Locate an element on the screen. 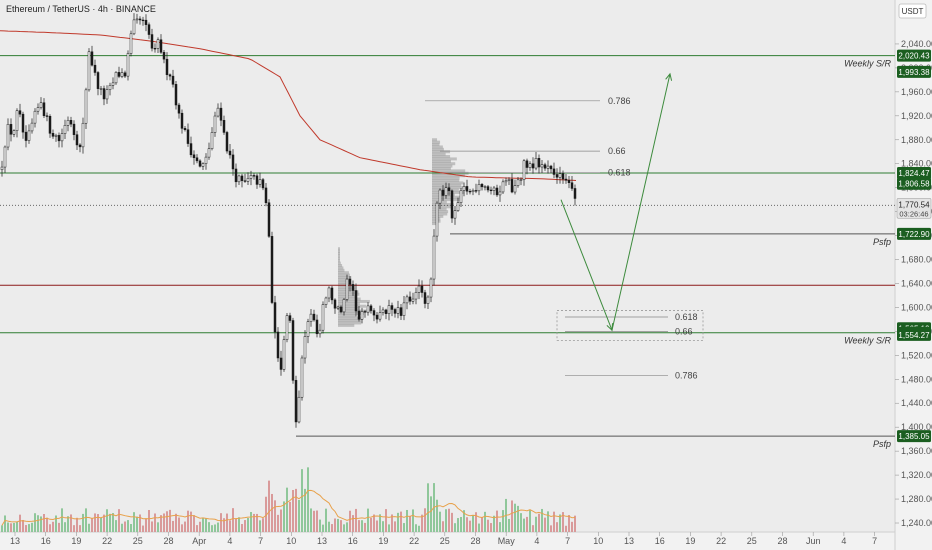  price-tick-label: 1,400.00 is located at coordinates (916, 427).